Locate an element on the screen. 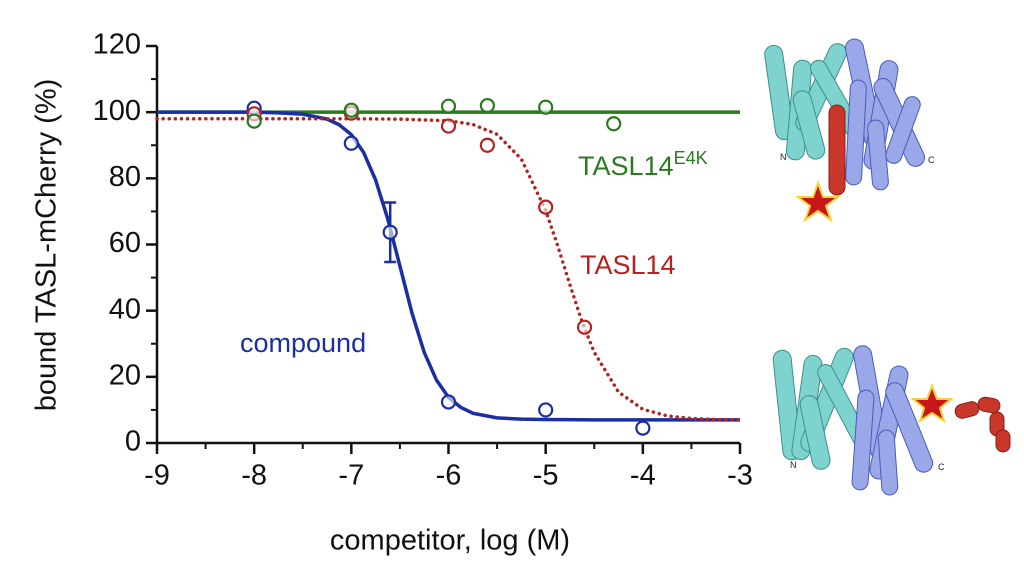 The width and height of the screenshot is (1024, 576). y-tick-label: 80 is located at coordinates (125, 177).